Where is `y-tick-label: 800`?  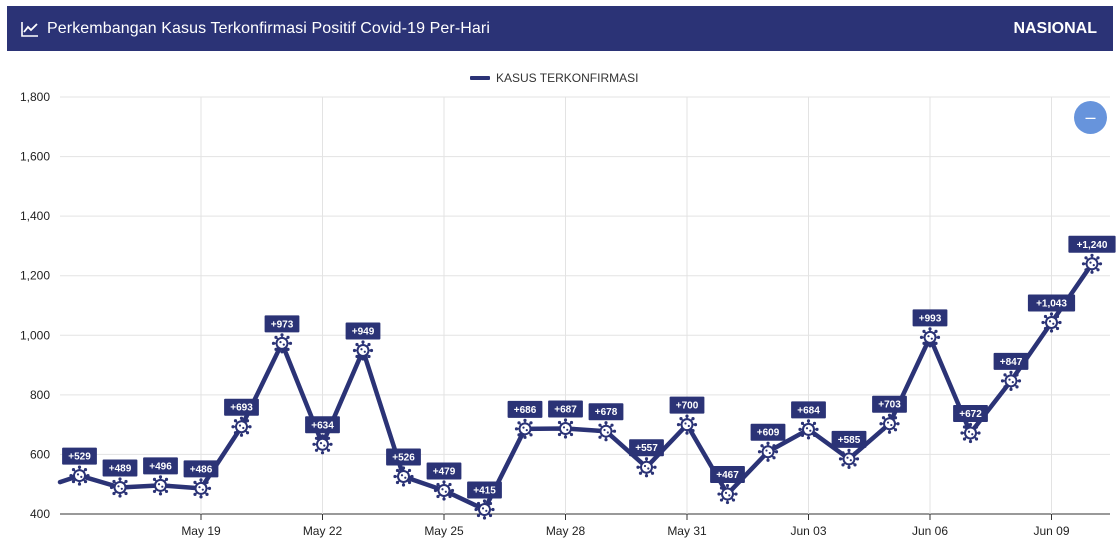 y-tick-label: 800 is located at coordinates (40, 395).